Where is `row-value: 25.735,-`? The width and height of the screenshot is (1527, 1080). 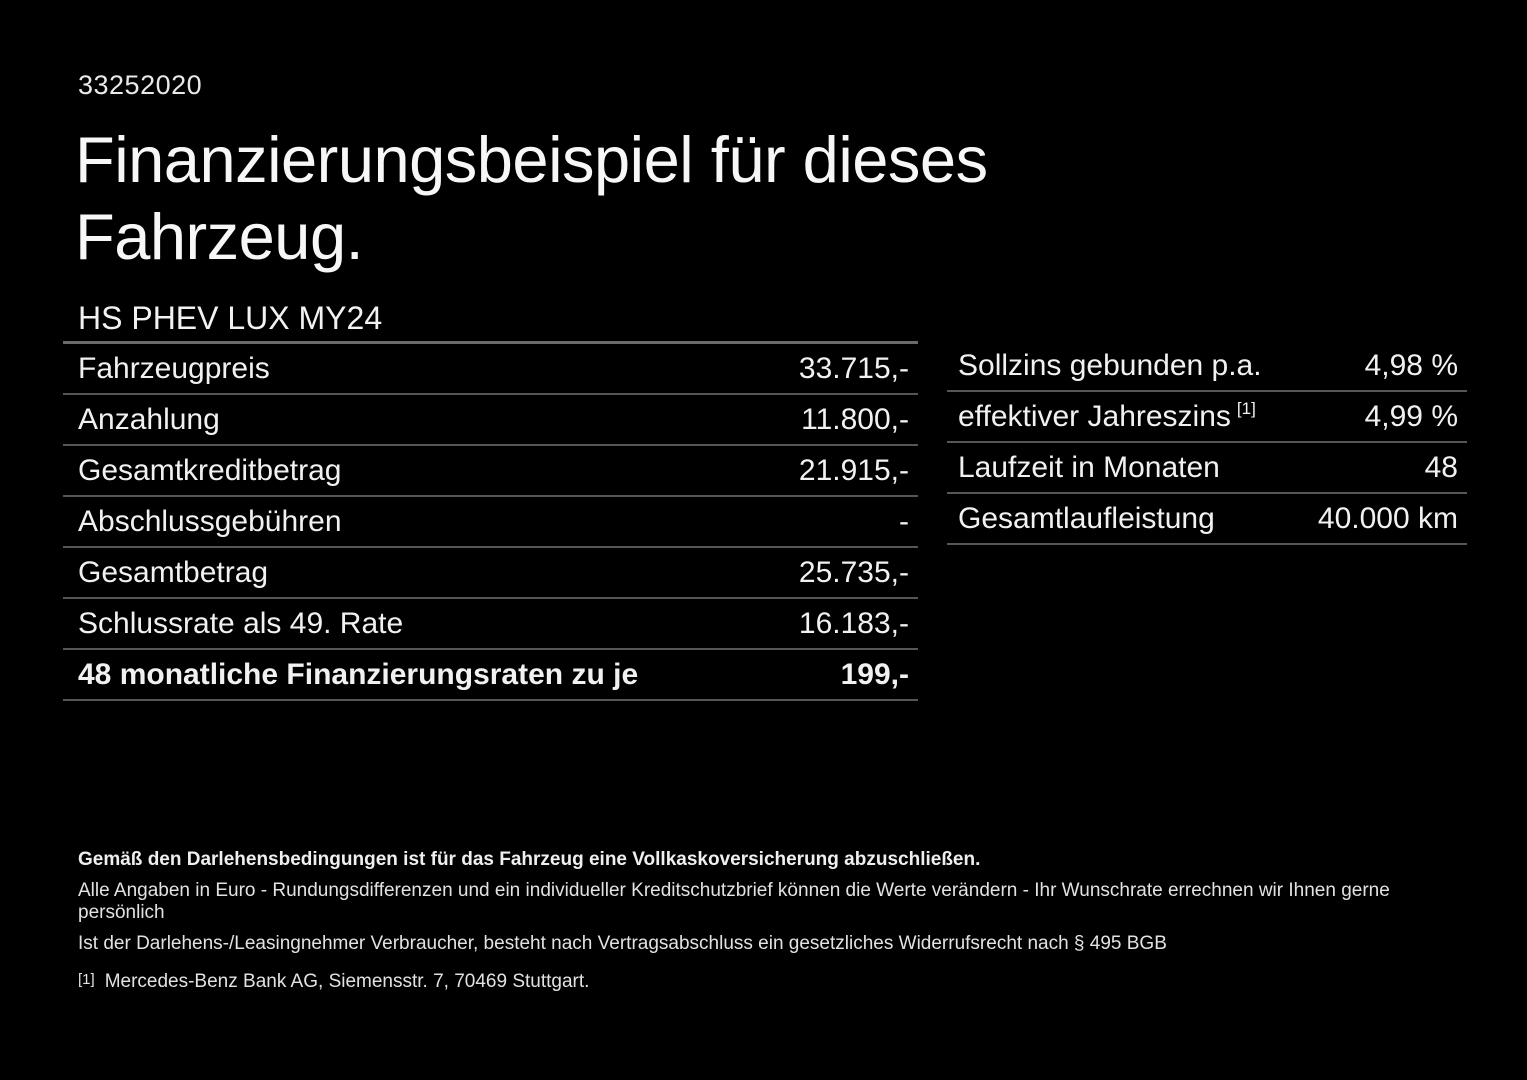
row-value: 25.735,- is located at coordinates (853, 572).